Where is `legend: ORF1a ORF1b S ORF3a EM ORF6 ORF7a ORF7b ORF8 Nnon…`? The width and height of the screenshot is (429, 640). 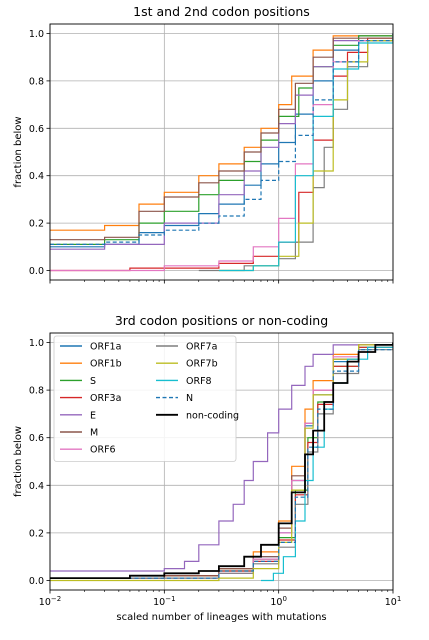
legend: ORF1a ORF1b S ORF3a EM ORF6 ORF7a ORF7b ORF8 Nnon… is located at coordinates (146, 398).